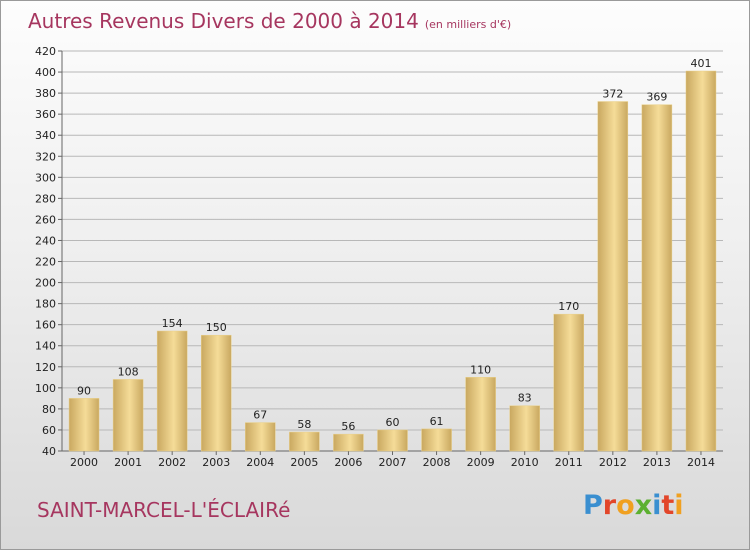 The width and height of the screenshot is (750, 550). What do you see at coordinates (216, 327) in the screenshot?
I see `data-label: 150` at bounding box center [216, 327].